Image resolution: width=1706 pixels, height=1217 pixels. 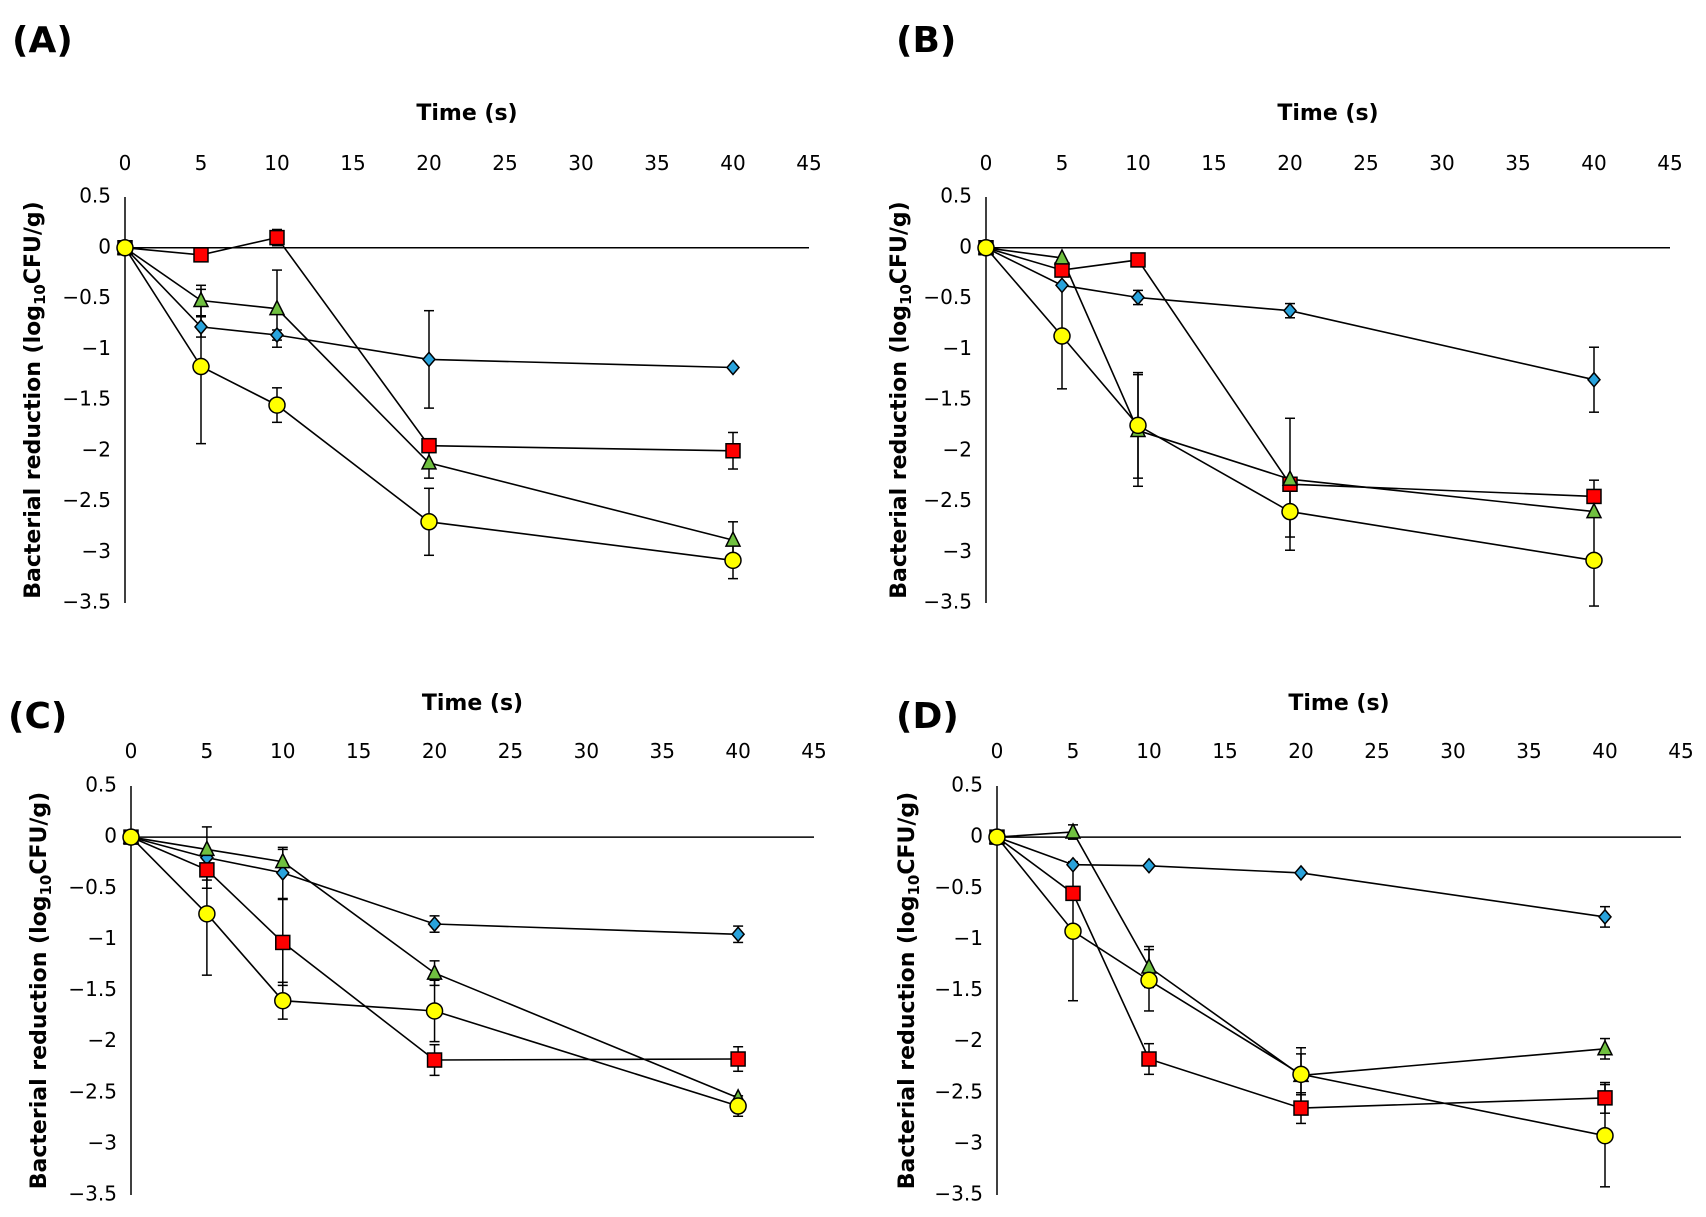 What do you see at coordinates (926, 40) in the screenshot?
I see `panel-letter: (B)` at bounding box center [926, 40].